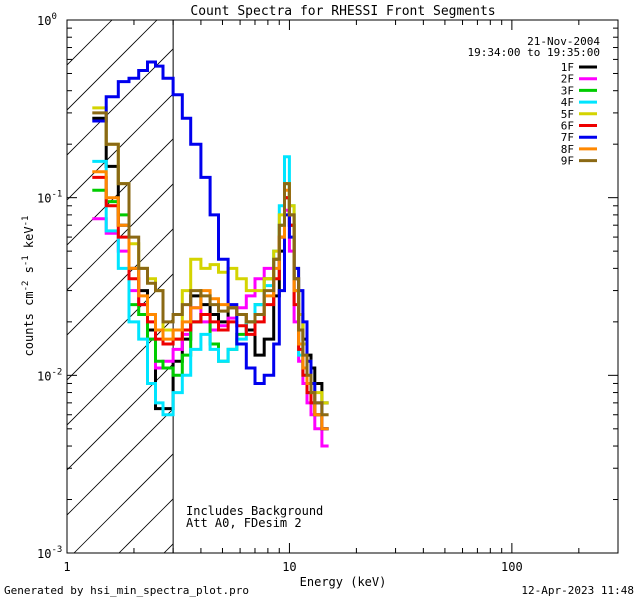  I want to click on y-axis-label: counts cm-2 s-1 keV-1, so click(28, 286).